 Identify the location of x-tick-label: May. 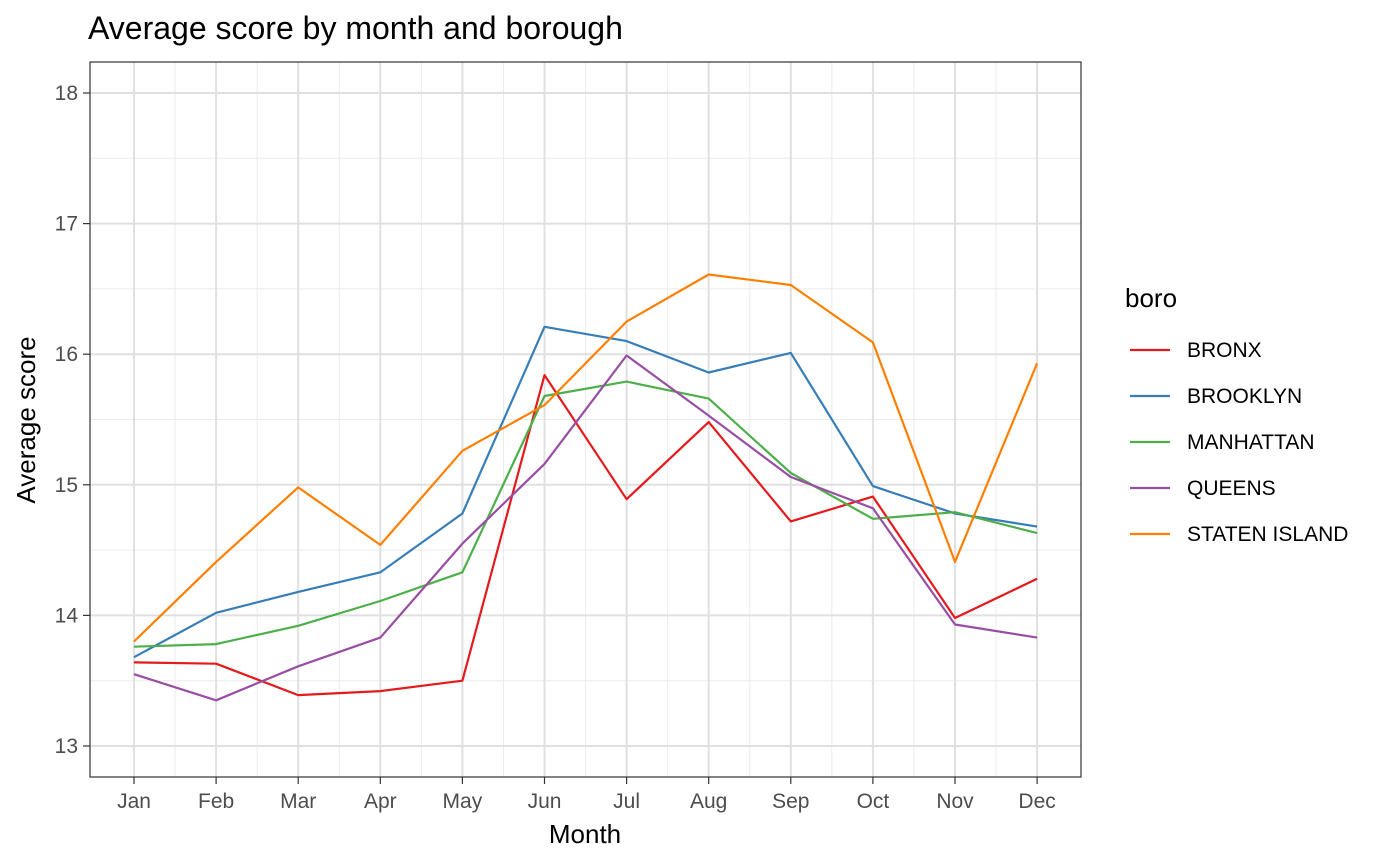
(463, 801).